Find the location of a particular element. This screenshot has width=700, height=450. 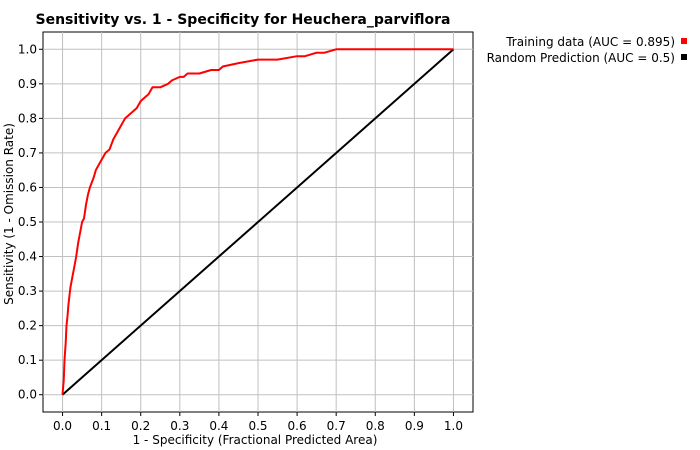

y-tick-label: 0.8 is located at coordinates (27, 118).